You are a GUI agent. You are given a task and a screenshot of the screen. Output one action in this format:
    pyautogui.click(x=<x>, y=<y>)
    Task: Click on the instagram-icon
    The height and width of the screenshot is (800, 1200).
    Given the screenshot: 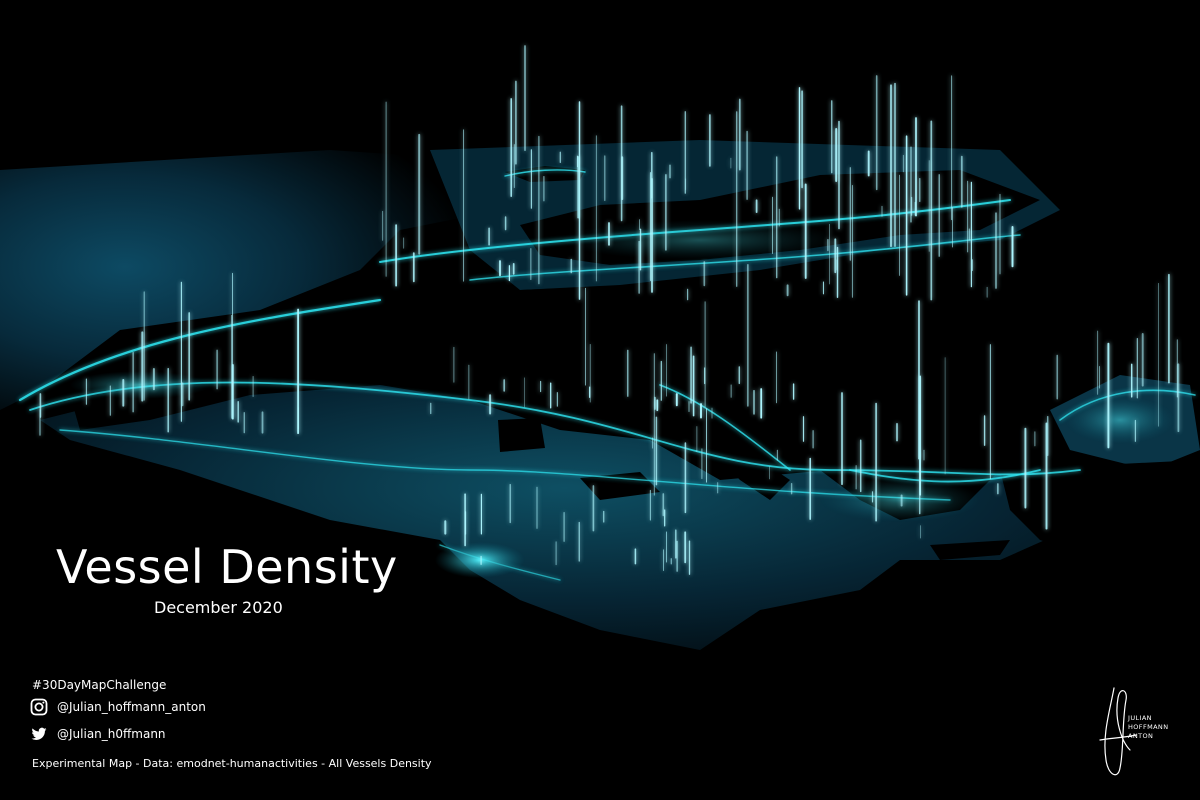 What is the action you would take?
    pyautogui.click(x=39, y=707)
    